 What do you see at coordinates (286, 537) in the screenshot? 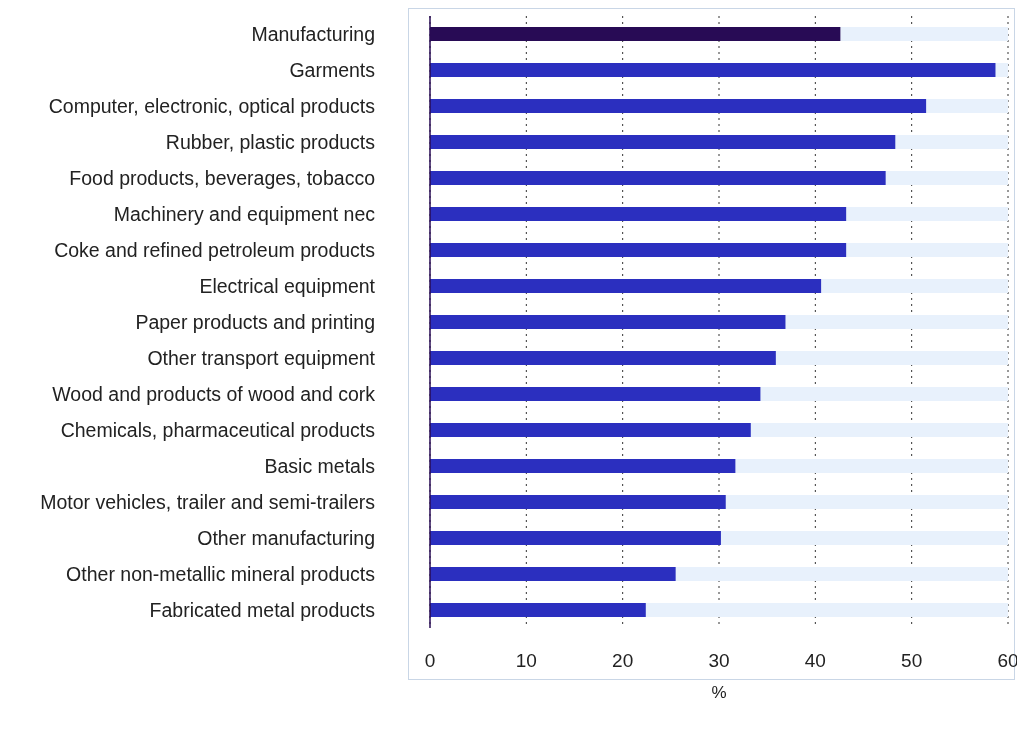
I see `y-tick-label: Other manufacturing` at bounding box center [286, 537].